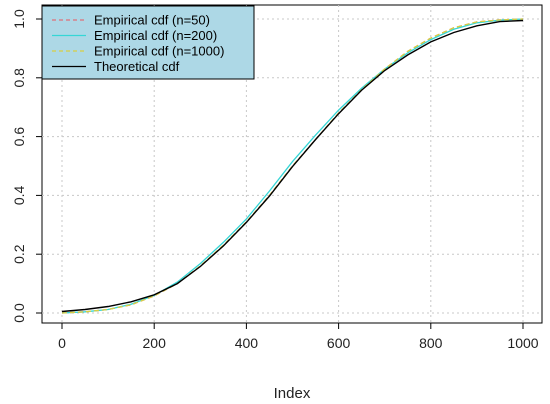  Describe the element at coordinates (19, 78) in the screenshot. I see `y-tick-label: 0.8` at that location.